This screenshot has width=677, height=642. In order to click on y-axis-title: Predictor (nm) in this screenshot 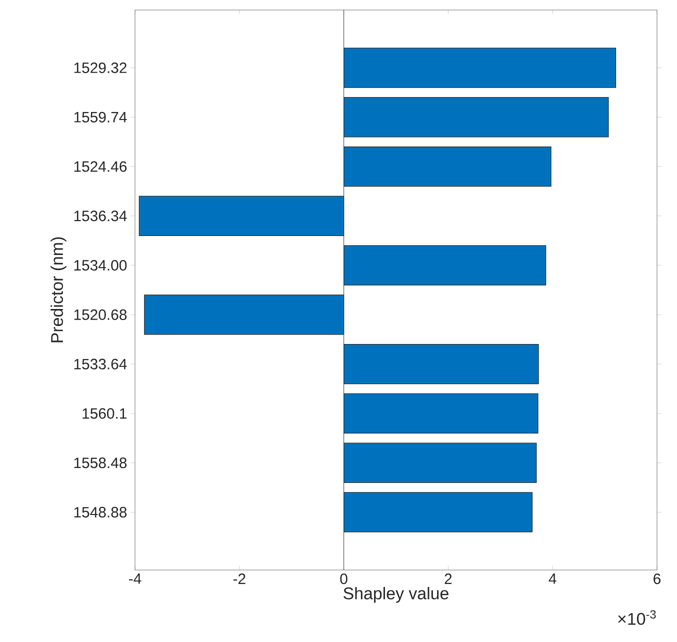, I will do `click(58, 289)`.